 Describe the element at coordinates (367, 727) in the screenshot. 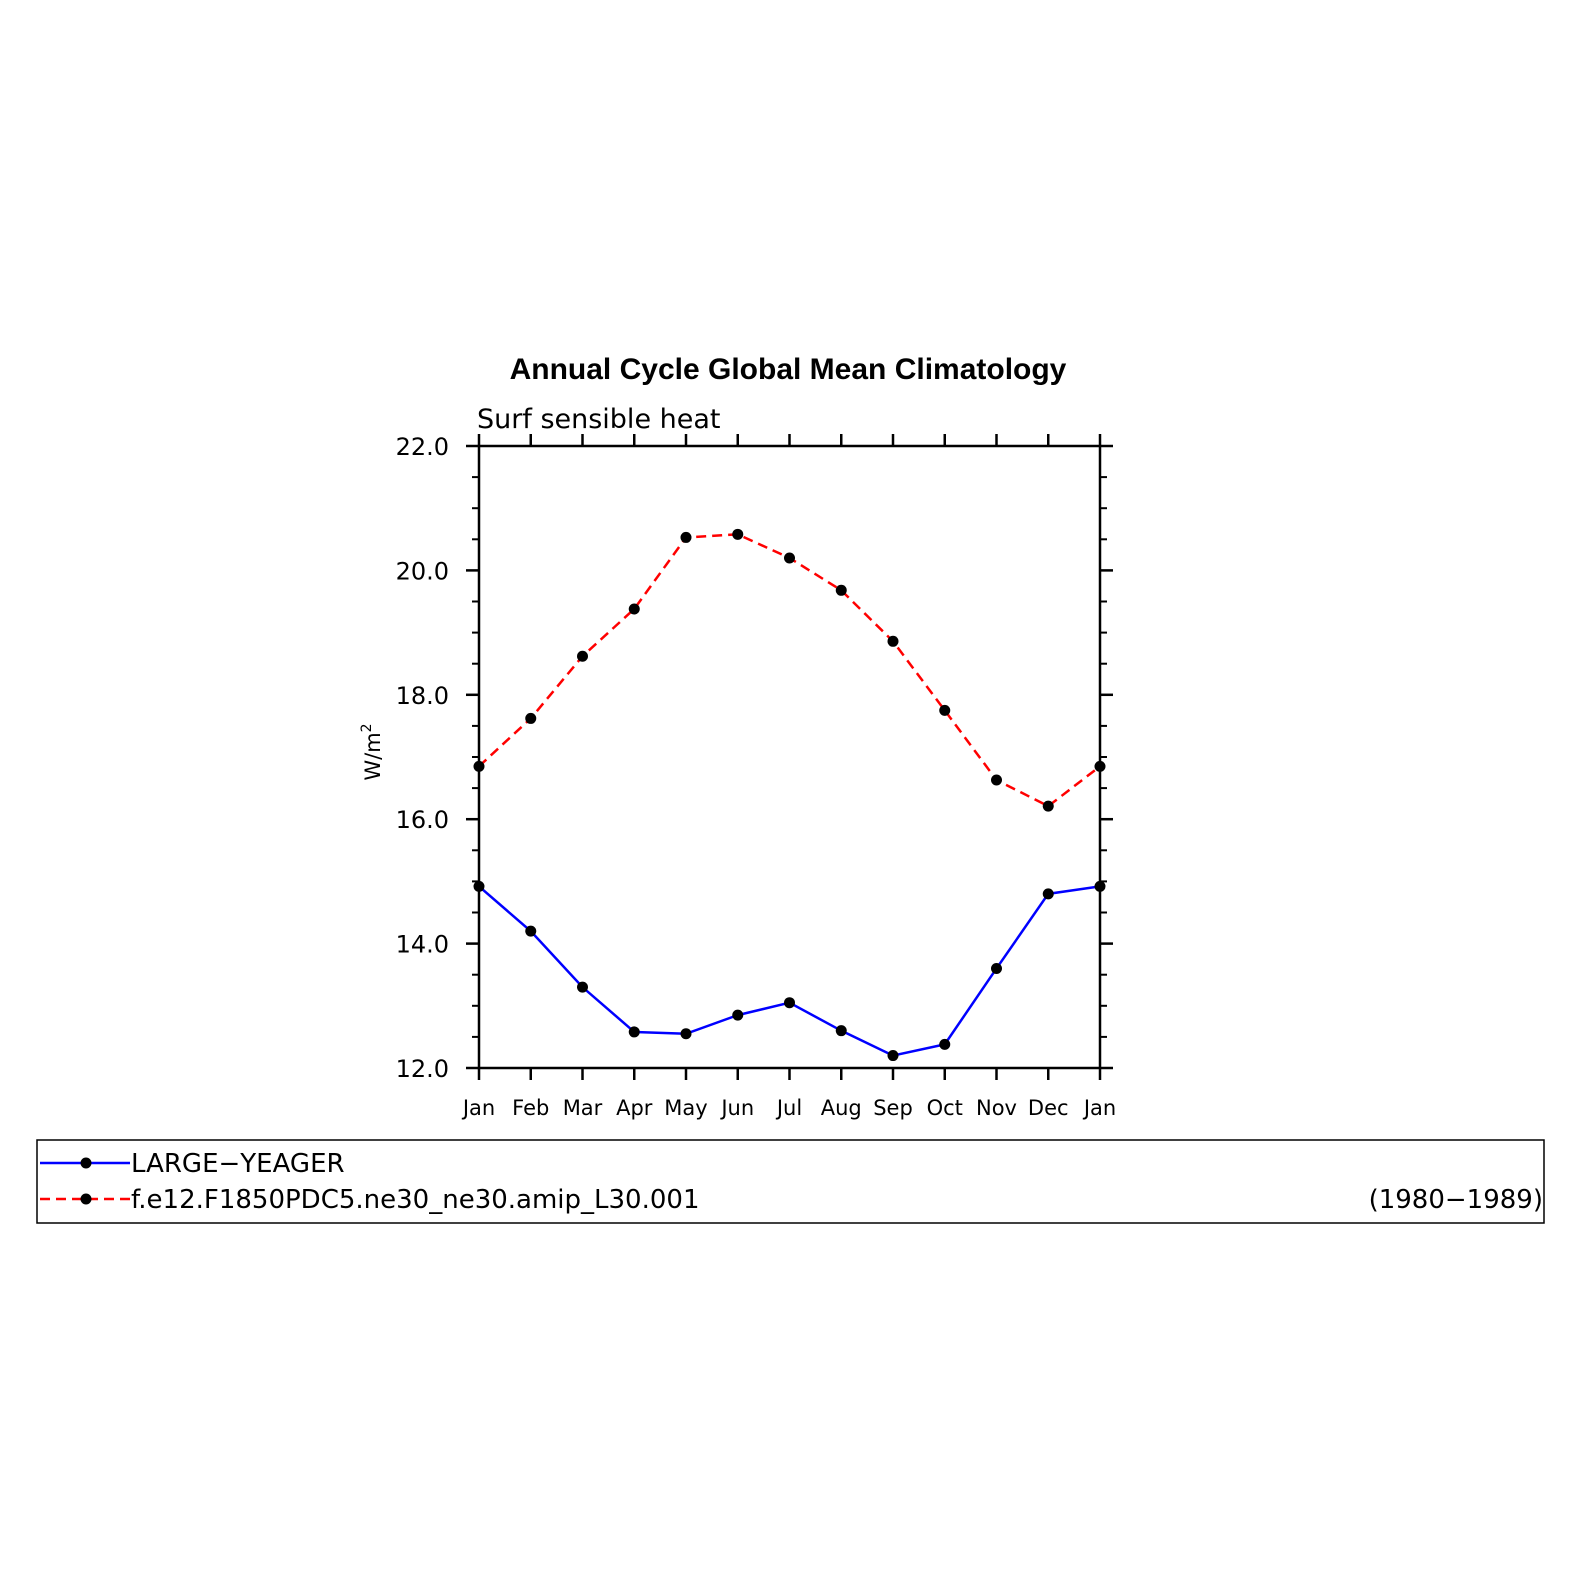

I see `y-axis-label-exponent: 2` at that location.